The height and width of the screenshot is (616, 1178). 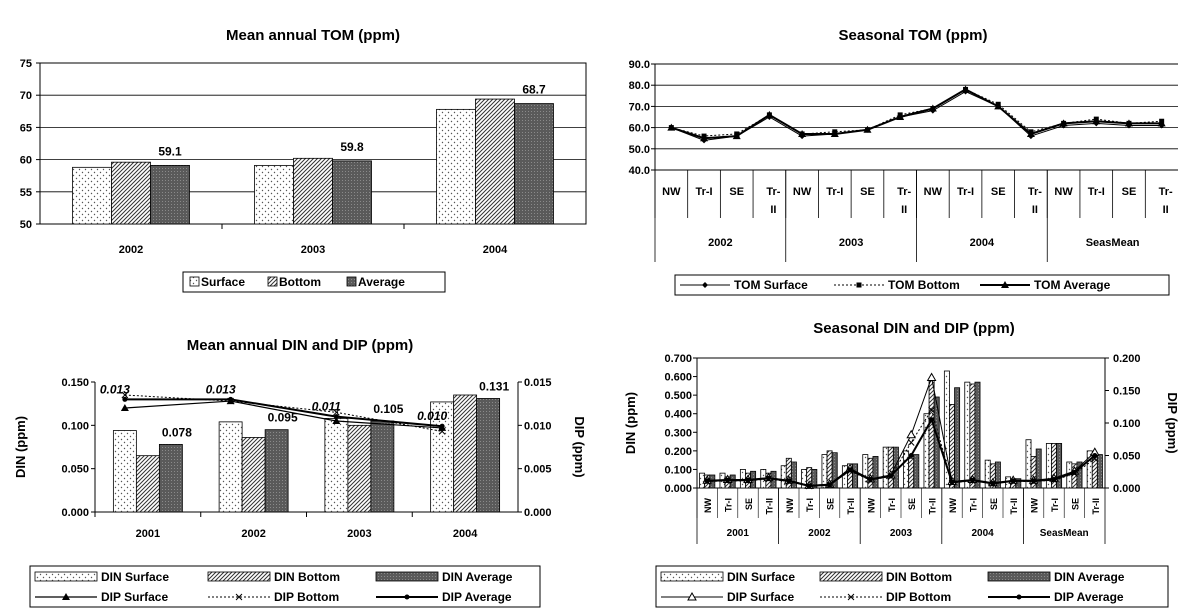 What do you see at coordinates (639, 107) in the screenshot?
I see `y-tick-label: 70.0` at bounding box center [639, 107].